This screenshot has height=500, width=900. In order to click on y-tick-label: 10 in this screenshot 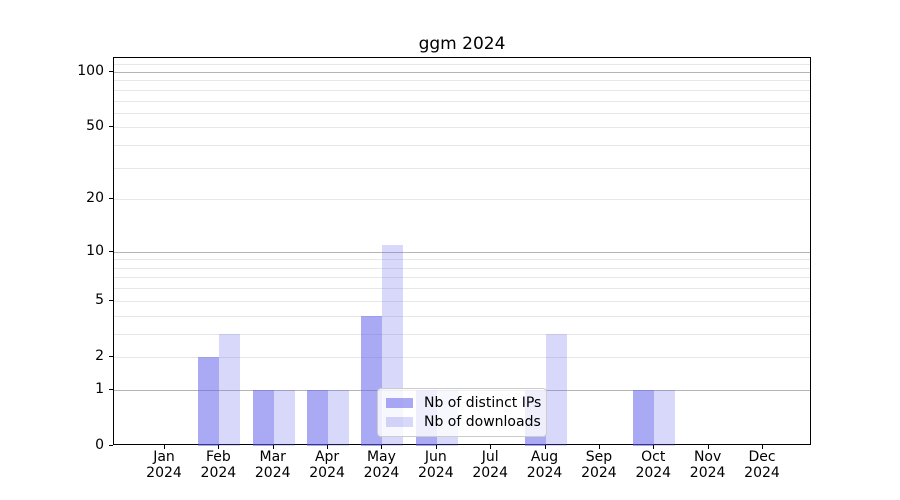, I will do `click(95, 250)`.